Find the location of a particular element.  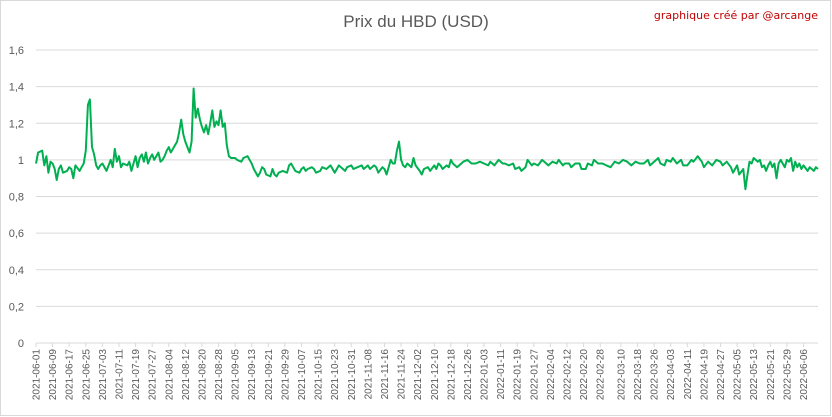

x-tick-label: 2022-01-27 is located at coordinates (534, 375).